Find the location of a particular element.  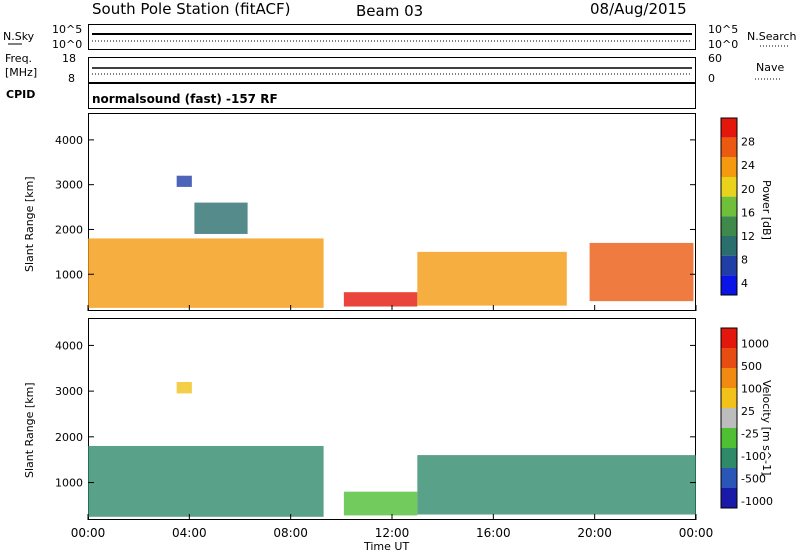

time-tick-label-0: 00:00 is located at coordinates (88, 533).